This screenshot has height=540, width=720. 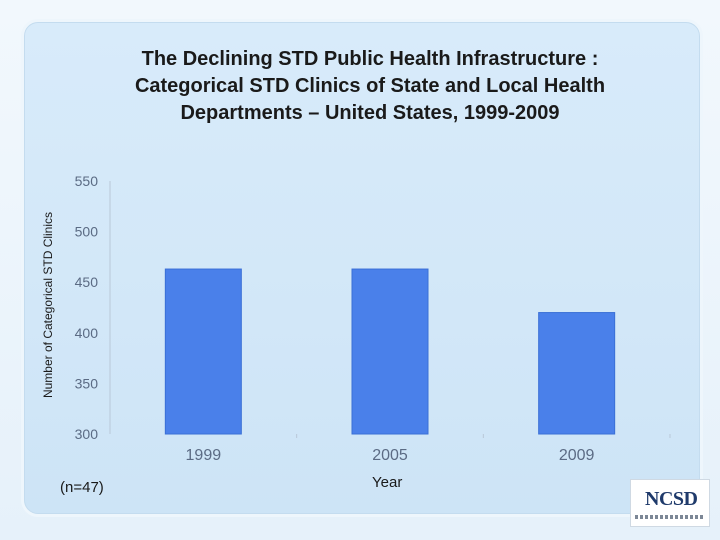 I want to click on bar-2009, so click(x=577, y=373).